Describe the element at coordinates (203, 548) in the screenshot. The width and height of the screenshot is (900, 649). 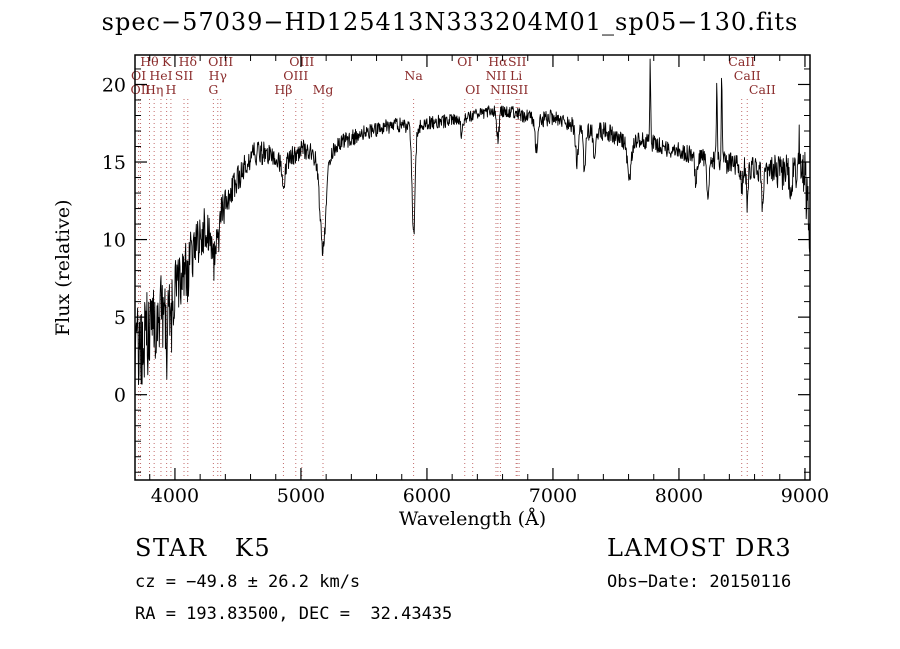
I see `object-class-label: STAR K5` at that location.